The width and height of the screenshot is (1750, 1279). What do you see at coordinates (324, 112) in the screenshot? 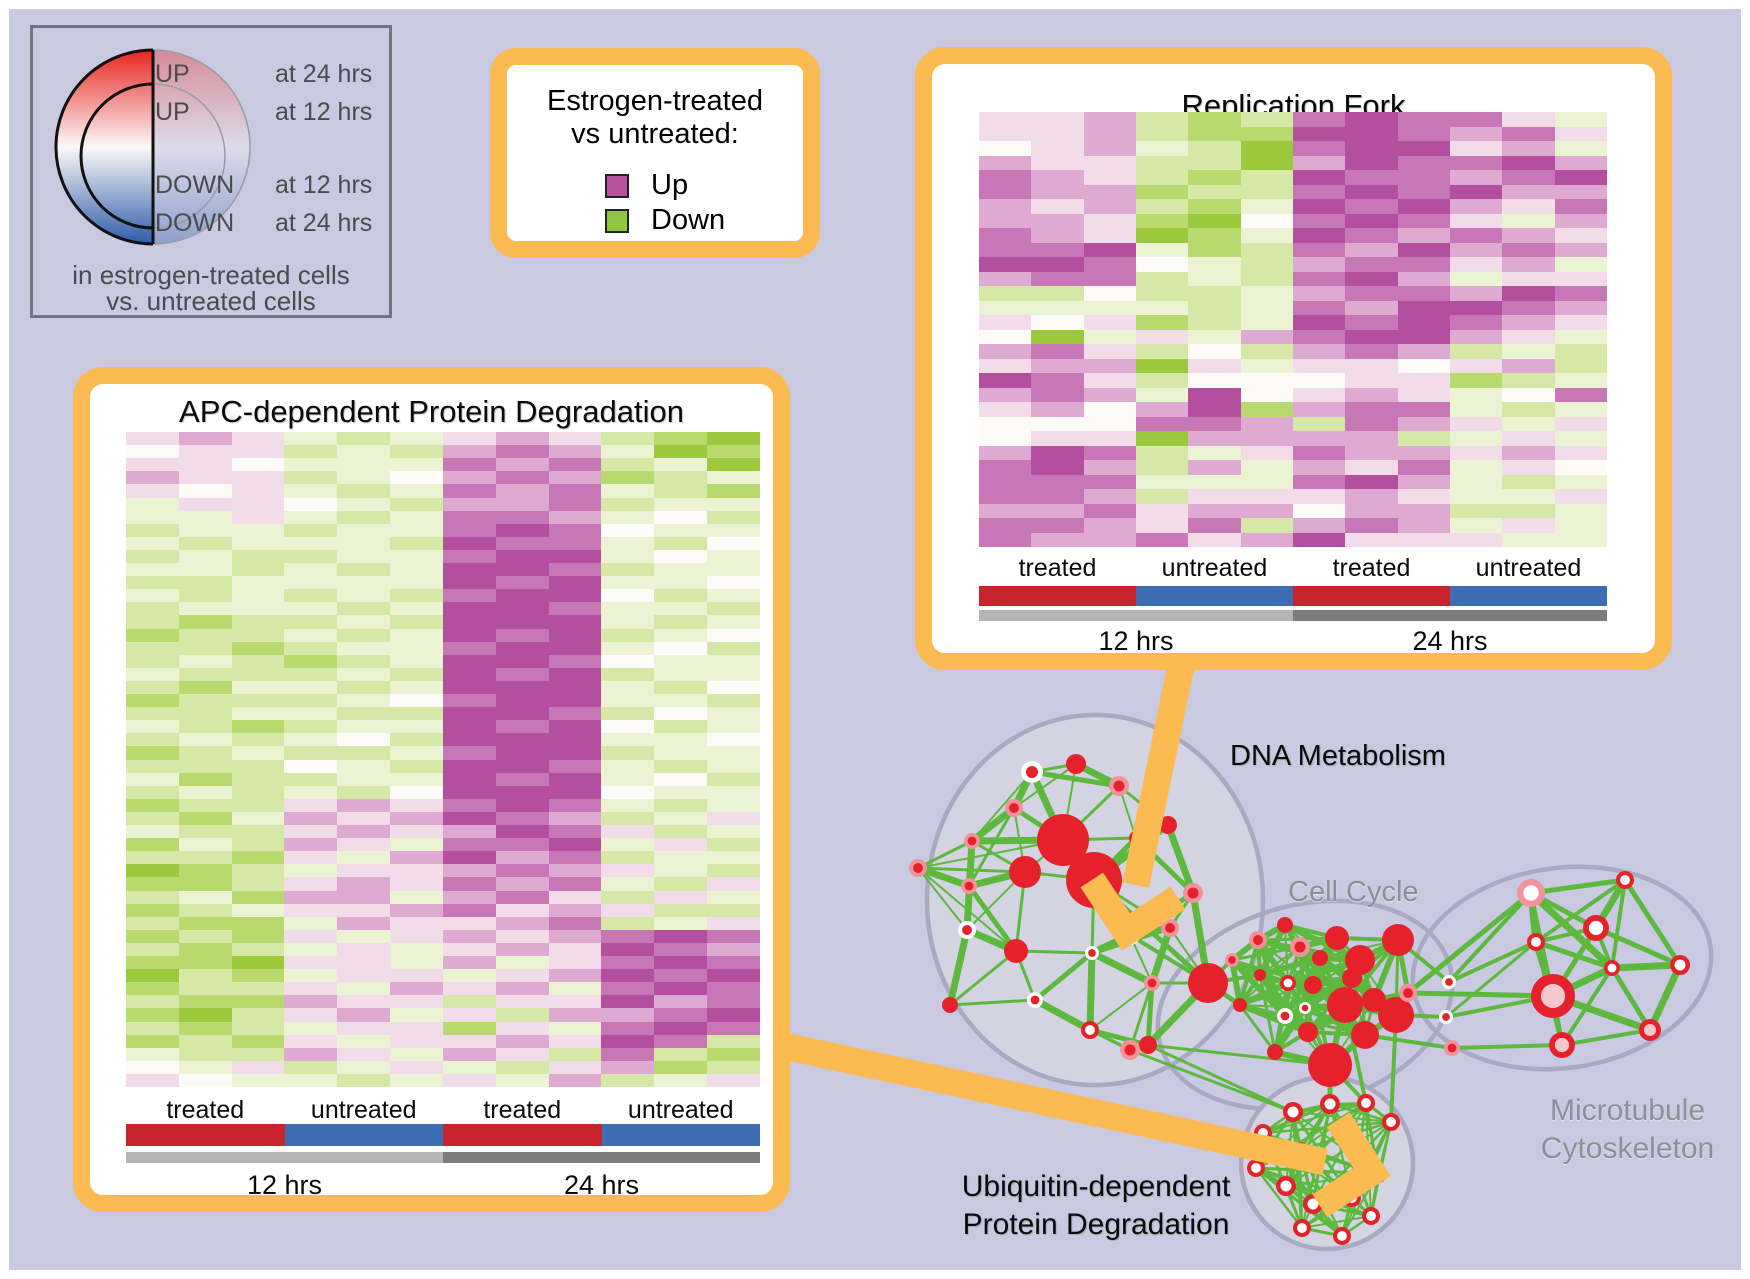
I see `legend-time: at 12 hrs` at bounding box center [324, 112].